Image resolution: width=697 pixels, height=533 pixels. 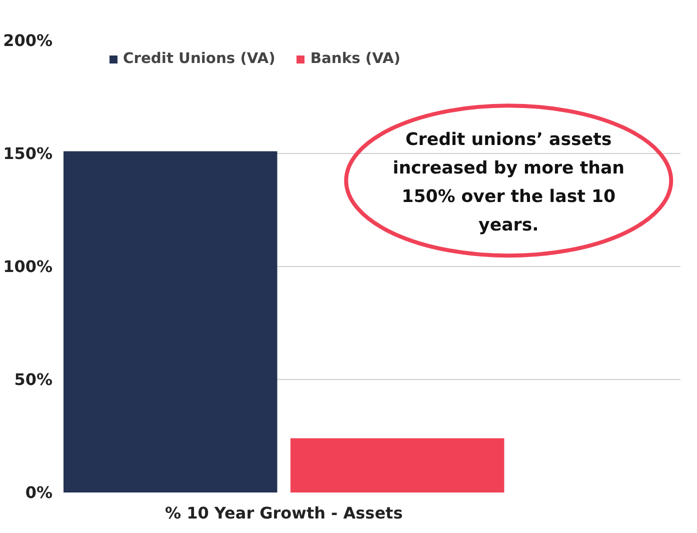 I want to click on legend-label: Banks (VA), so click(x=355, y=58).